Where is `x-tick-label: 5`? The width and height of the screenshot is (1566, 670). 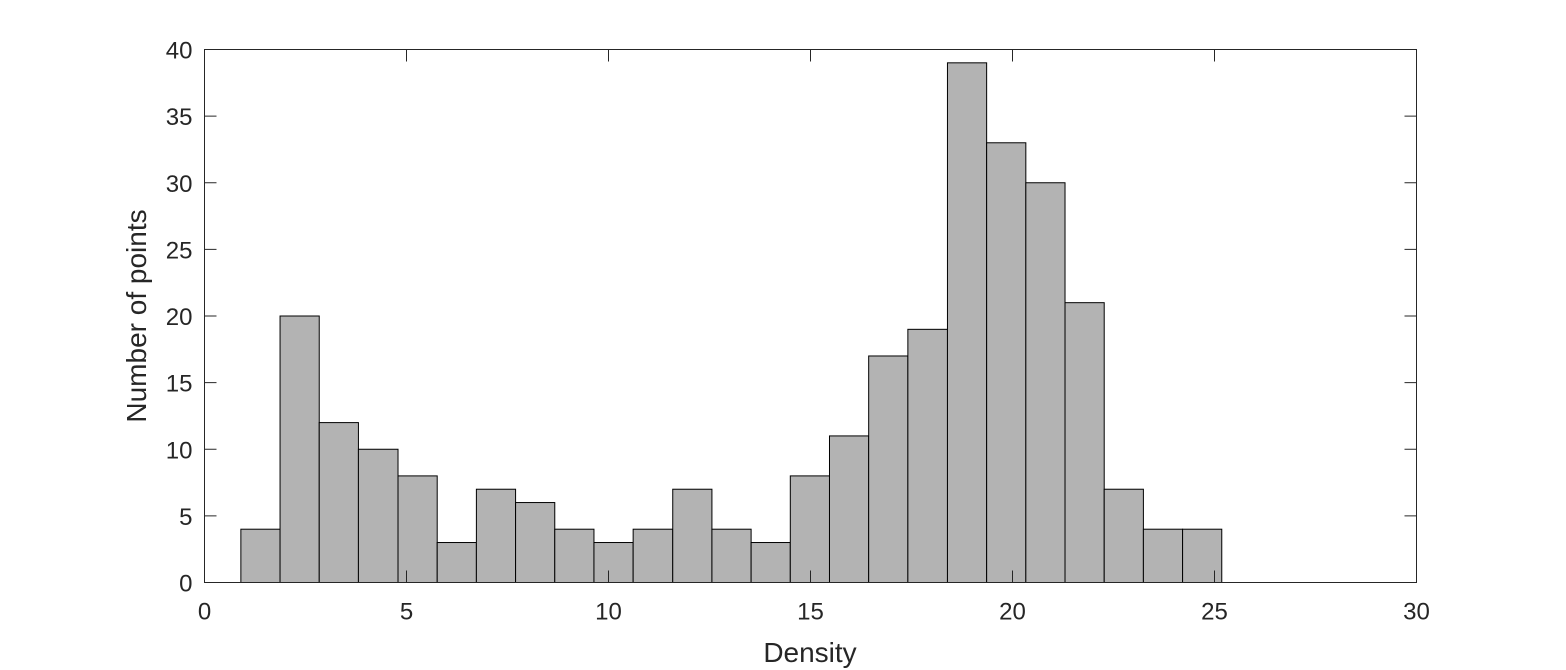 x-tick-label: 5 is located at coordinates (406, 612).